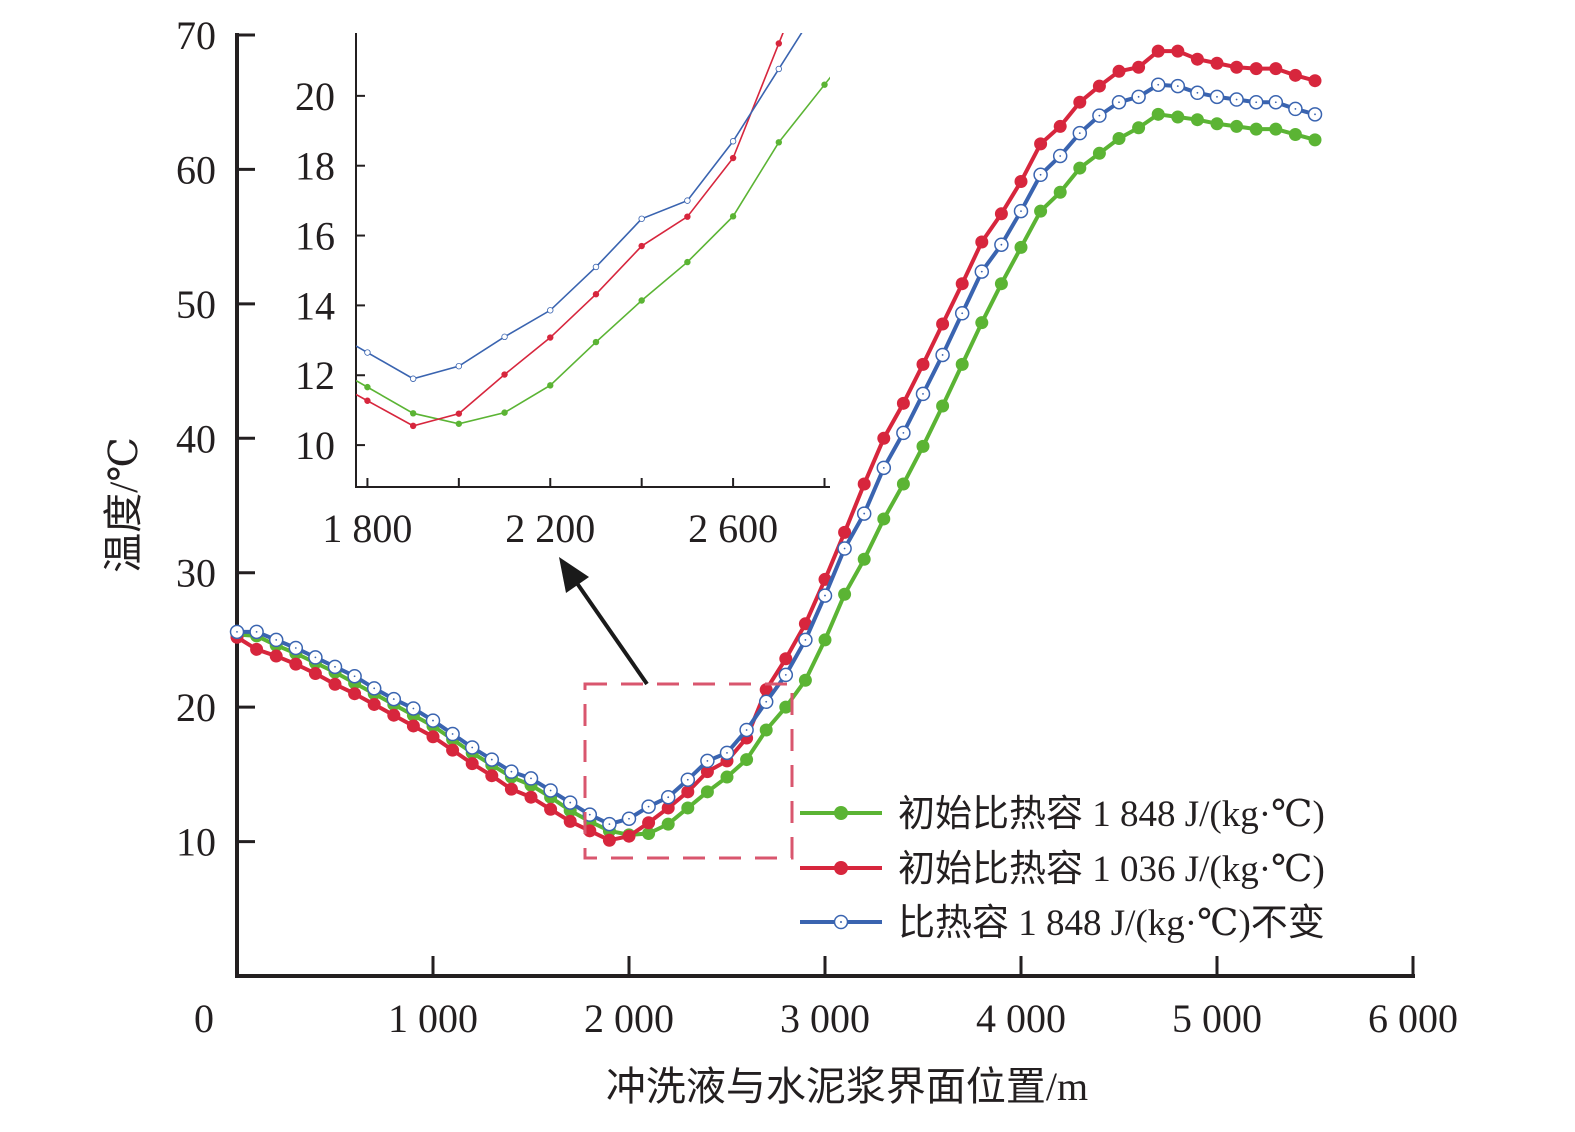  What do you see at coordinates (367, 528) in the screenshot?
I see `inset-x-tick-label: 1 800` at bounding box center [367, 528].